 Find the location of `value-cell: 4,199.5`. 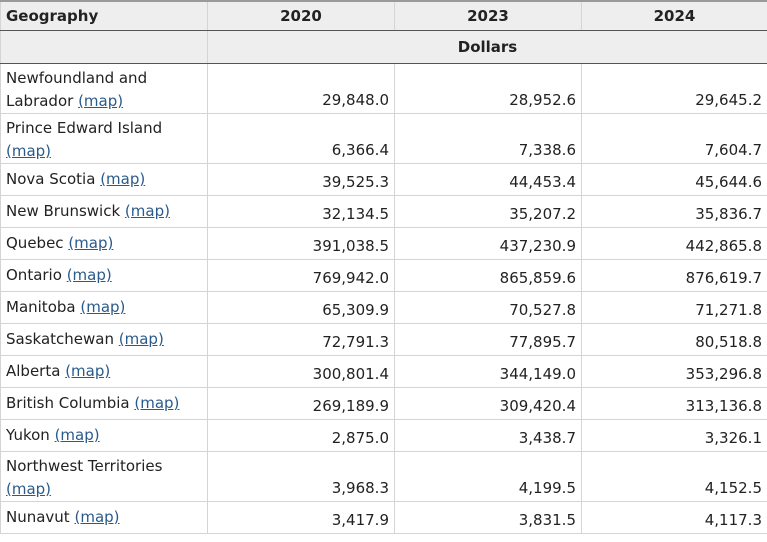

value-cell: 4,199.5 is located at coordinates (488, 476).